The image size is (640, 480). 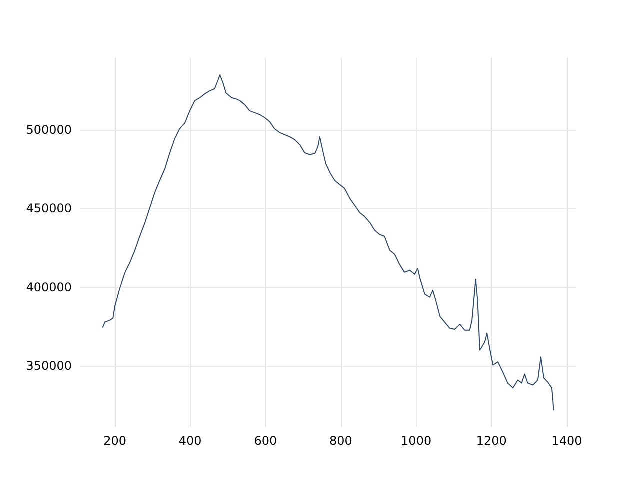 What do you see at coordinates (49, 287) in the screenshot?
I see `y-tick-label: 400000` at bounding box center [49, 287].